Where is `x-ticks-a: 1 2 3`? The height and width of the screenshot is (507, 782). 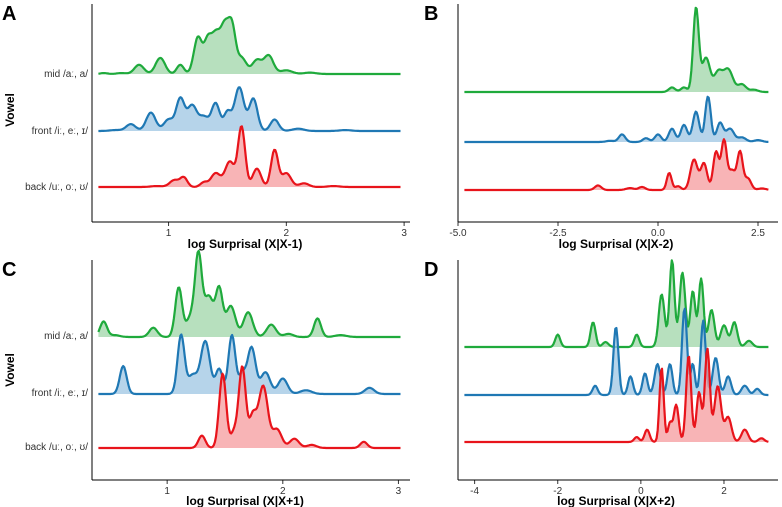 x-ticks-a: 1 2 3 is located at coordinates (286, 230).